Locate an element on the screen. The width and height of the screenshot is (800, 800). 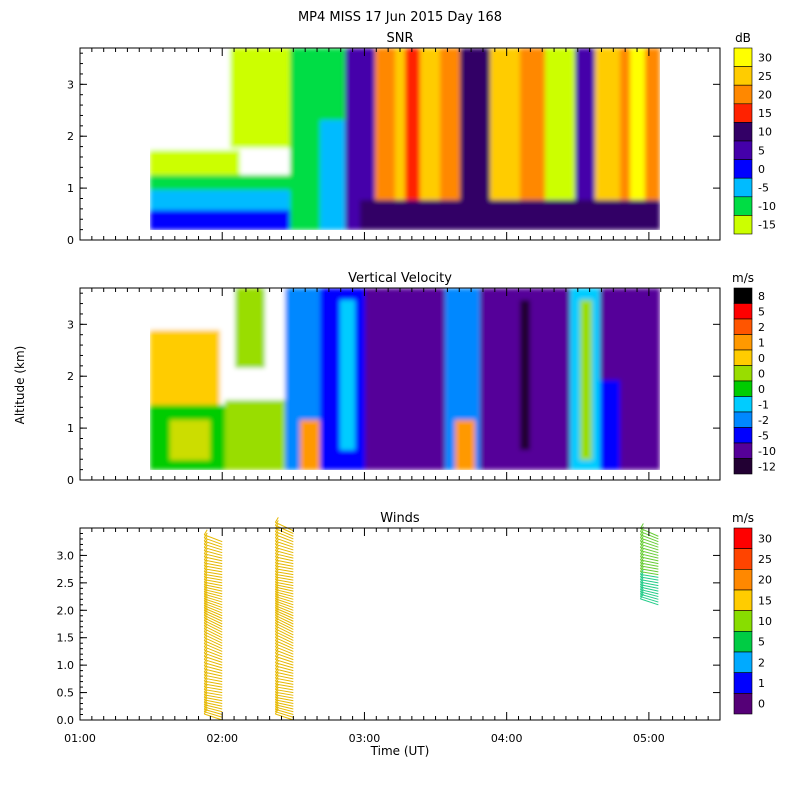
colorbar-label: 2 is located at coordinates (761, 662).